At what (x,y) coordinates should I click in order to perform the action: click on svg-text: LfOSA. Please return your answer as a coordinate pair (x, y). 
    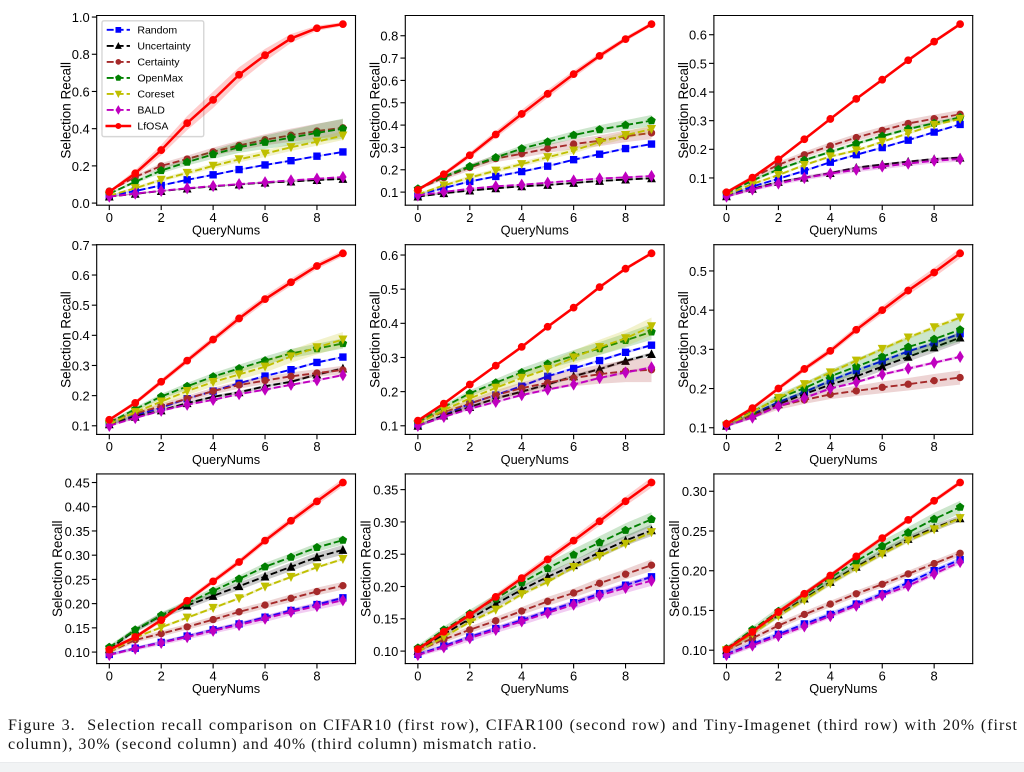
    Looking at the image, I should click on (153, 127).